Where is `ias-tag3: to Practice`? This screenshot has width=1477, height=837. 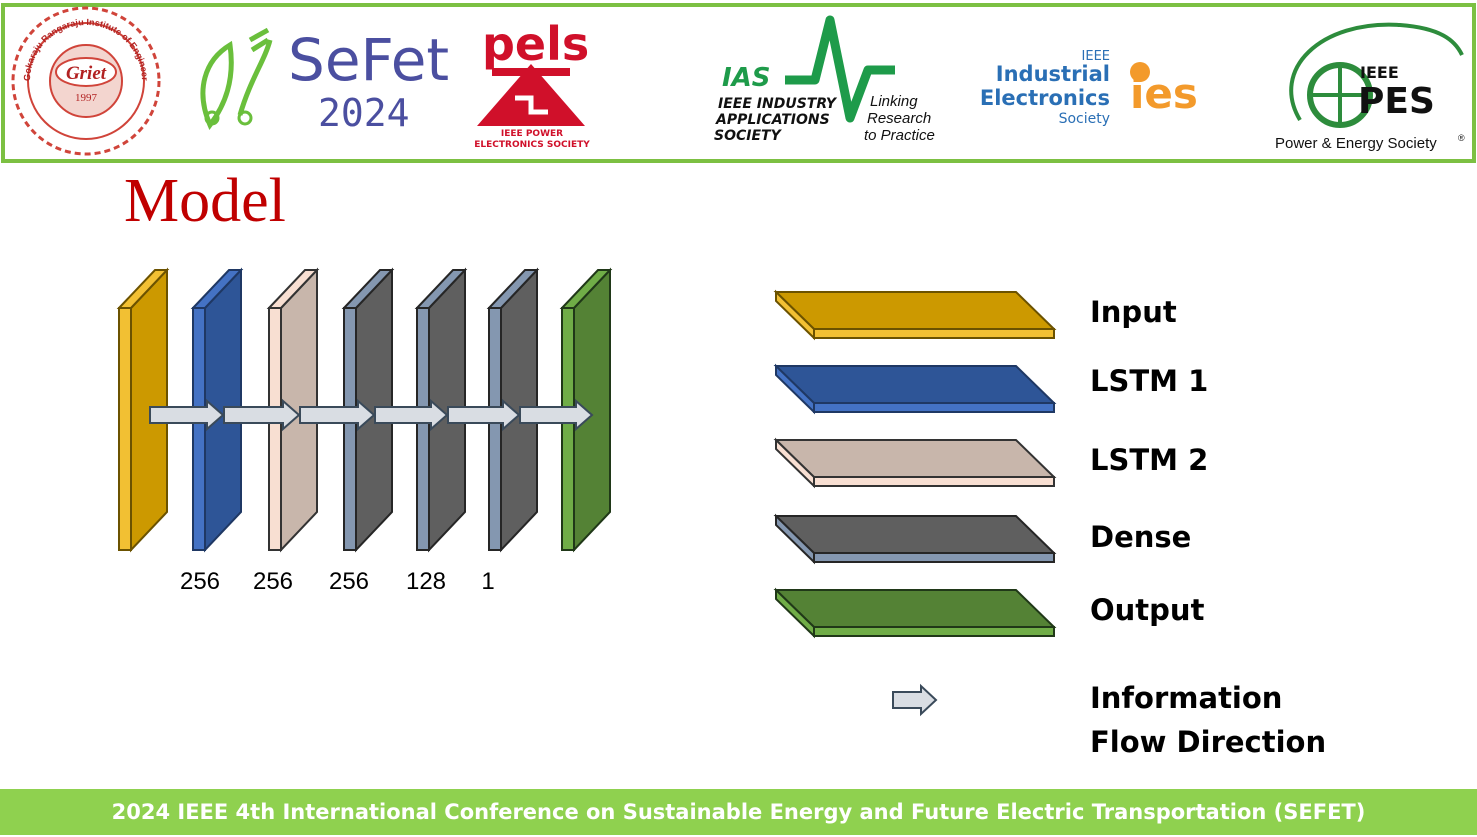 ias-tag3: to Practice is located at coordinates (899, 135).